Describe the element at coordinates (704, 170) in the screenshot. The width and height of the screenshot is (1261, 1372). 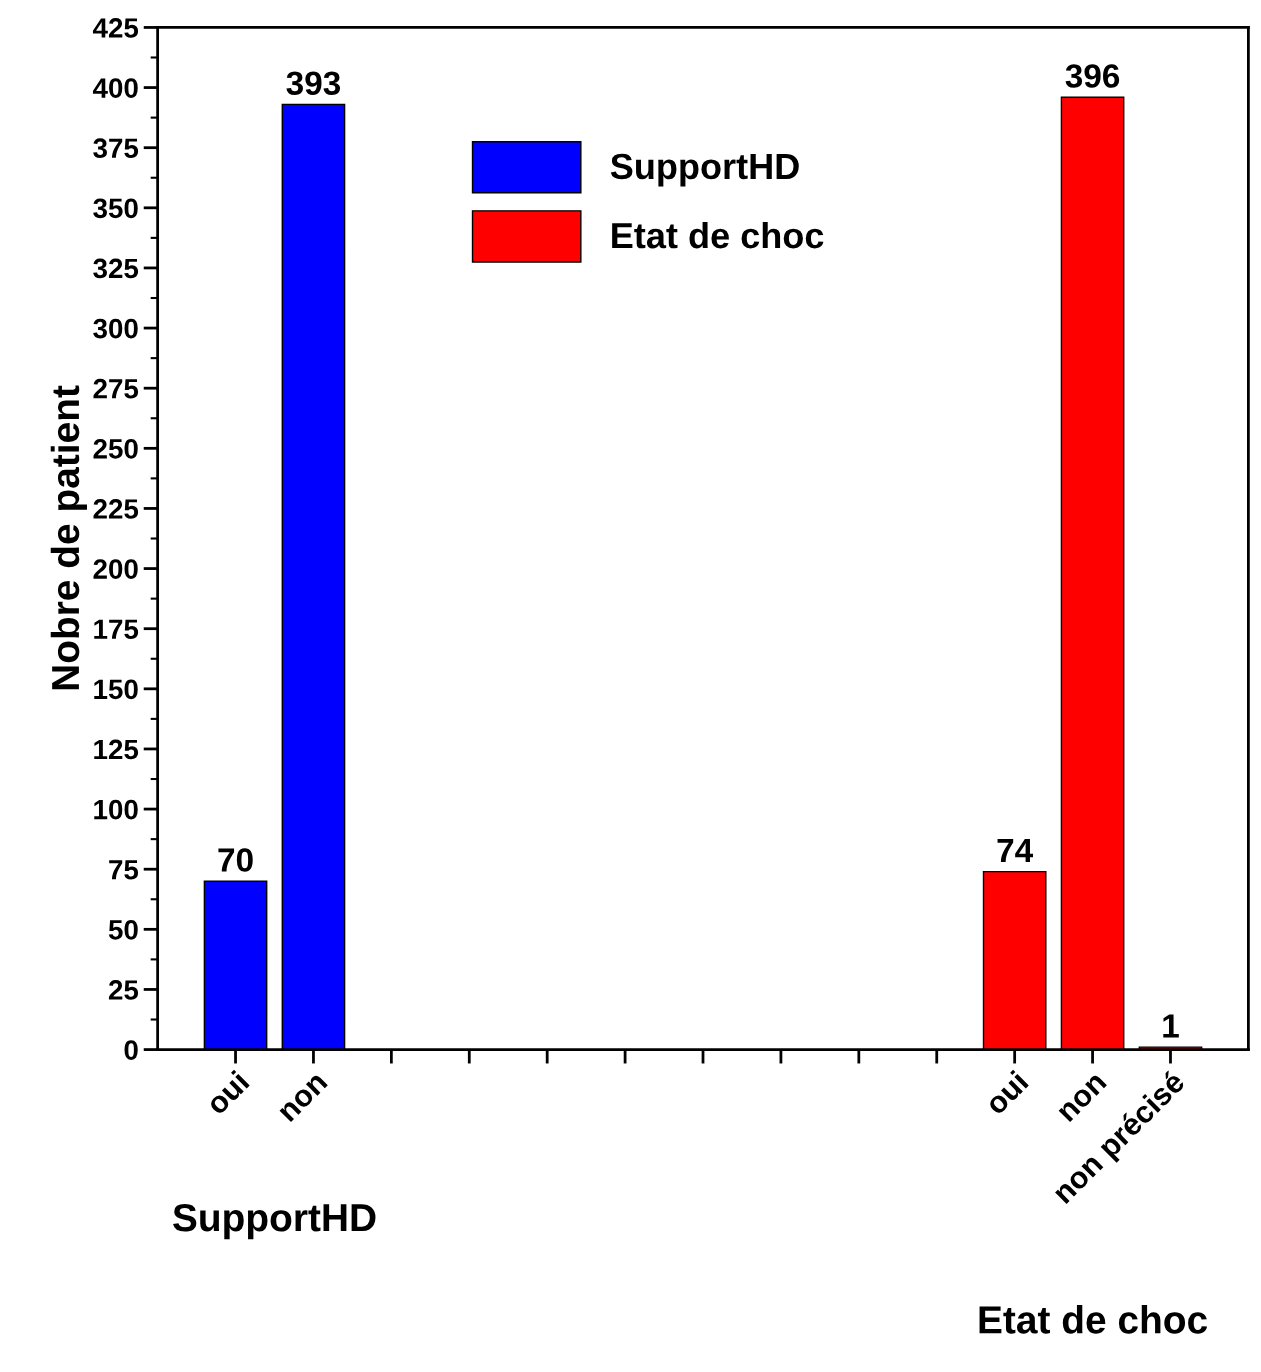
I see `legend-label: SupportHD` at that location.